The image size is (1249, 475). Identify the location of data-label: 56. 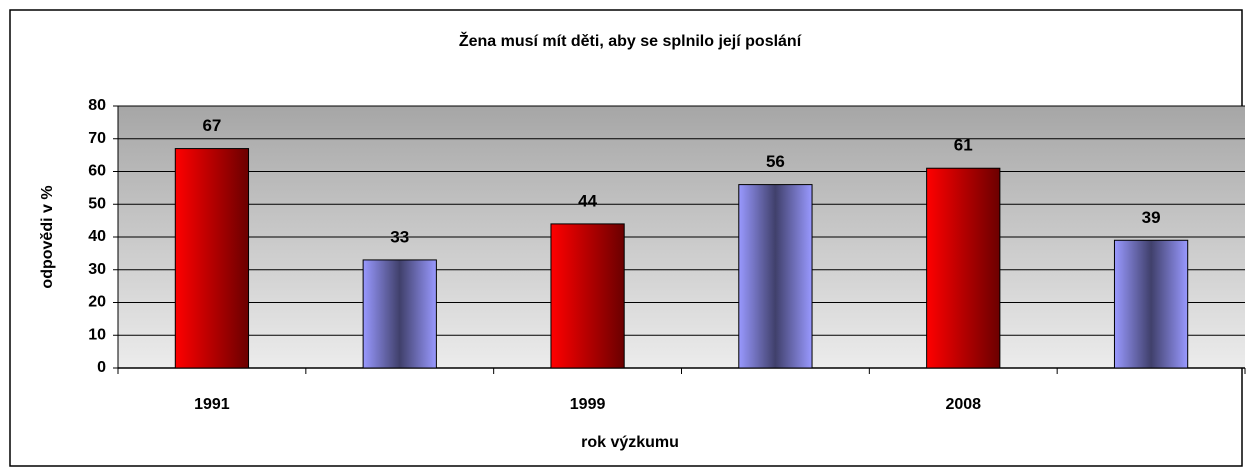
(775, 161).